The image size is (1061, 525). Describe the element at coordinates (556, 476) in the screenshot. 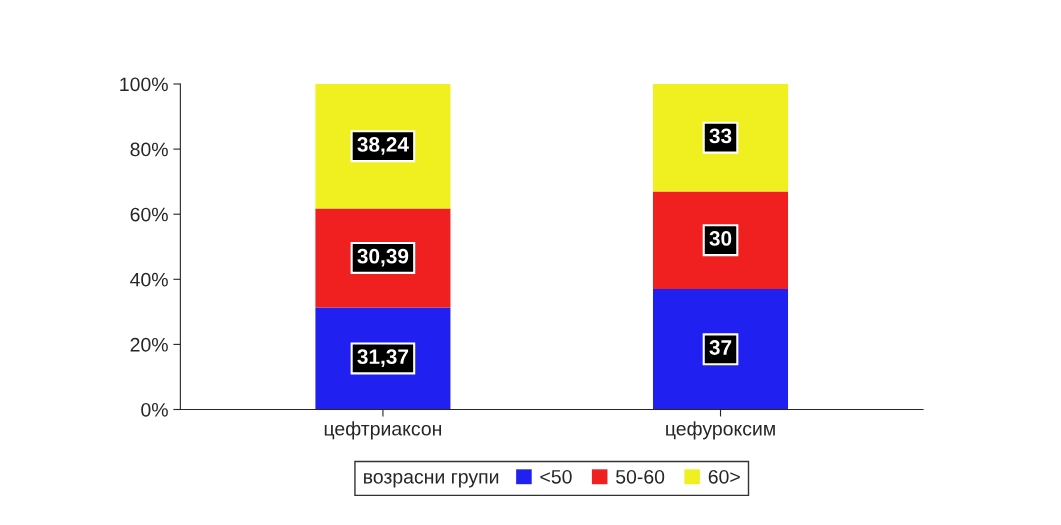

I see `legend-label: <50` at that location.